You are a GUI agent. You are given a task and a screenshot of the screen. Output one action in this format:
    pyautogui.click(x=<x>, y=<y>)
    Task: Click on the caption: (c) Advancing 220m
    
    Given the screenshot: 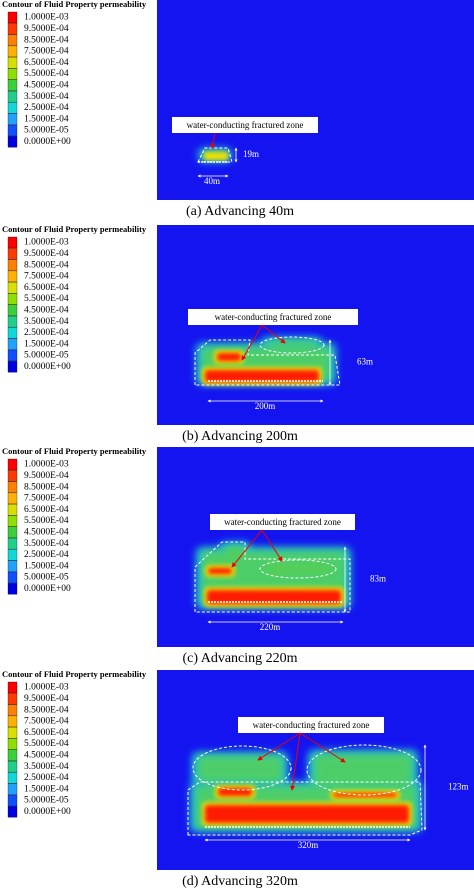 What is the action you would take?
    pyautogui.click(x=239, y=658)
    